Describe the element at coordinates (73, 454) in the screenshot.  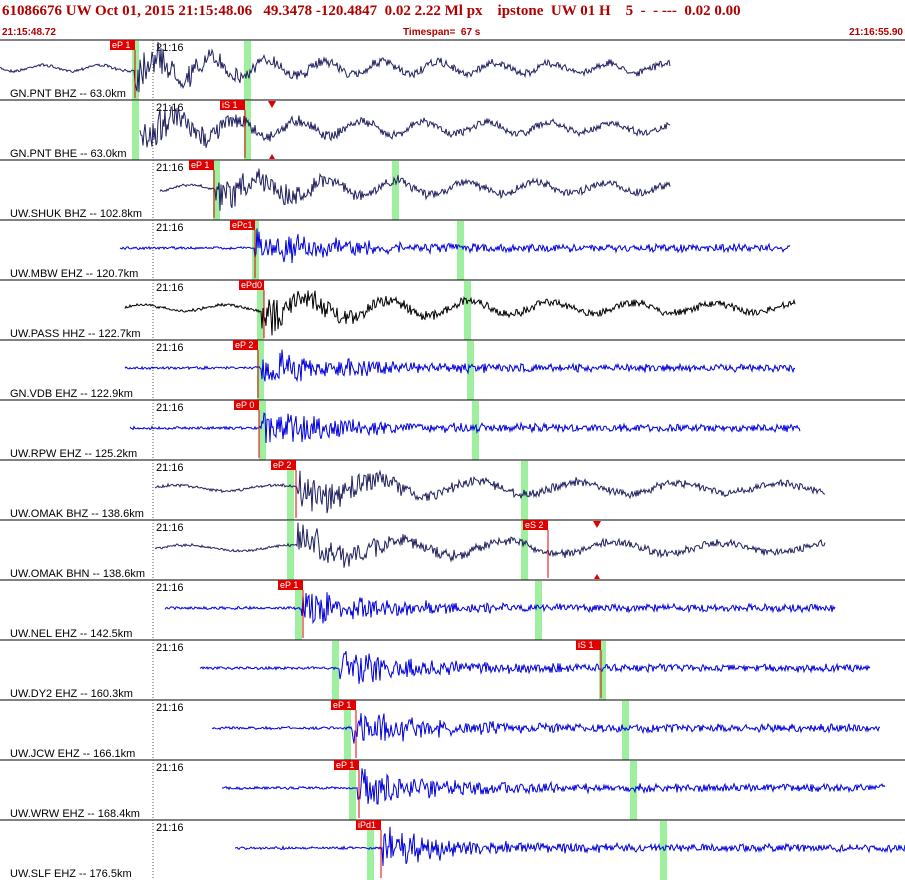
I see `station-label: UW.RPW EHZ -- 125.2km` at that location.